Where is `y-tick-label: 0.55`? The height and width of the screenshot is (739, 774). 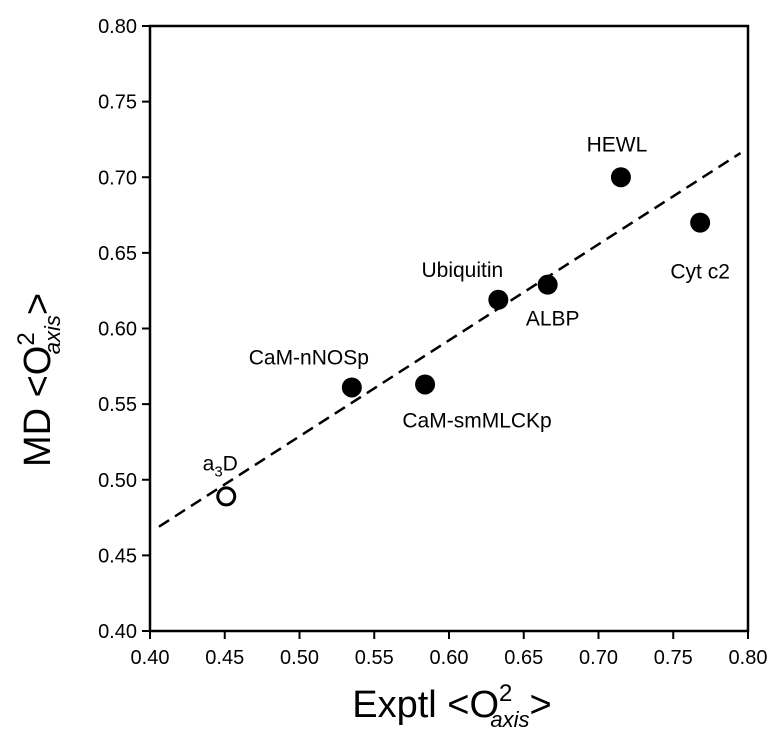 y-tick-label: 0.55 is located at coordinates (117, 405).